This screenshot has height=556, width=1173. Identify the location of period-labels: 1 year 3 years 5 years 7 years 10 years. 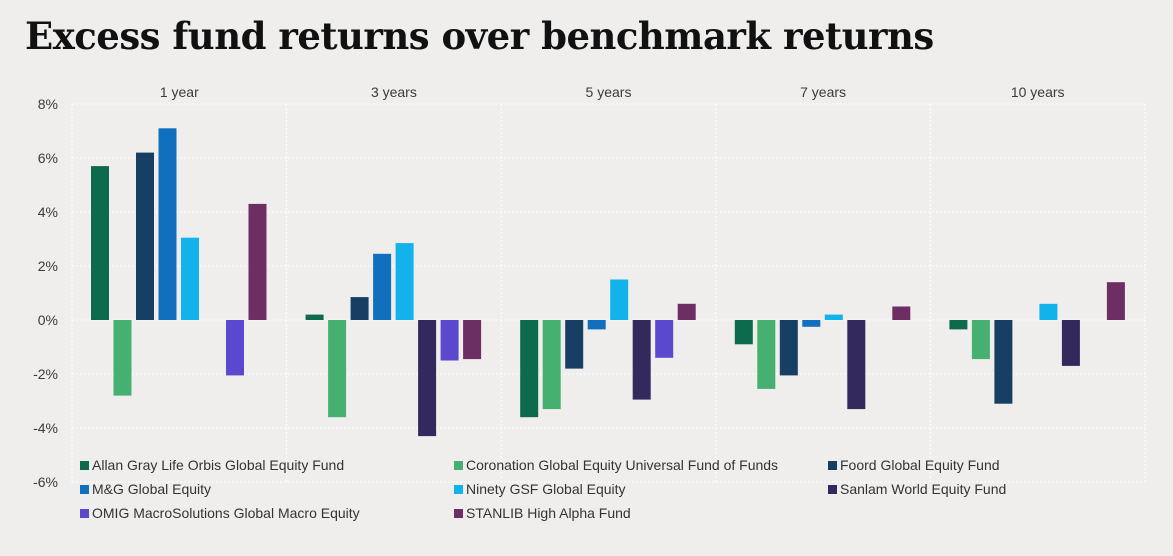
(612, 92).